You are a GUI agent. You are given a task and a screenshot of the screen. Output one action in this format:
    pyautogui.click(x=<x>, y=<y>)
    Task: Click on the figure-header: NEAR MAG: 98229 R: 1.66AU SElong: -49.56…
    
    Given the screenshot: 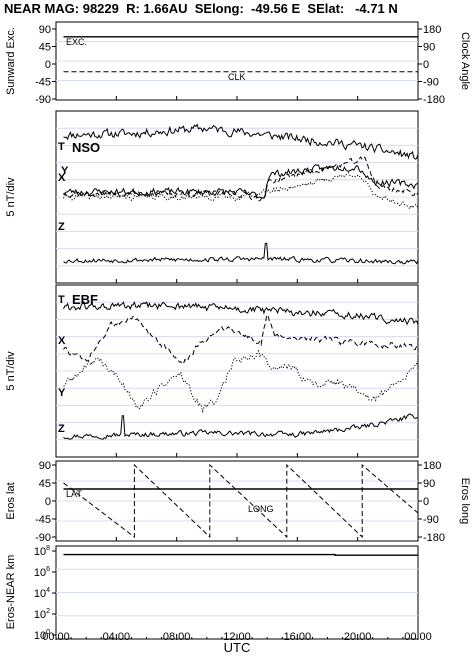 What is the action you would take?
    pyautogui.click(x=201, y=8)
    